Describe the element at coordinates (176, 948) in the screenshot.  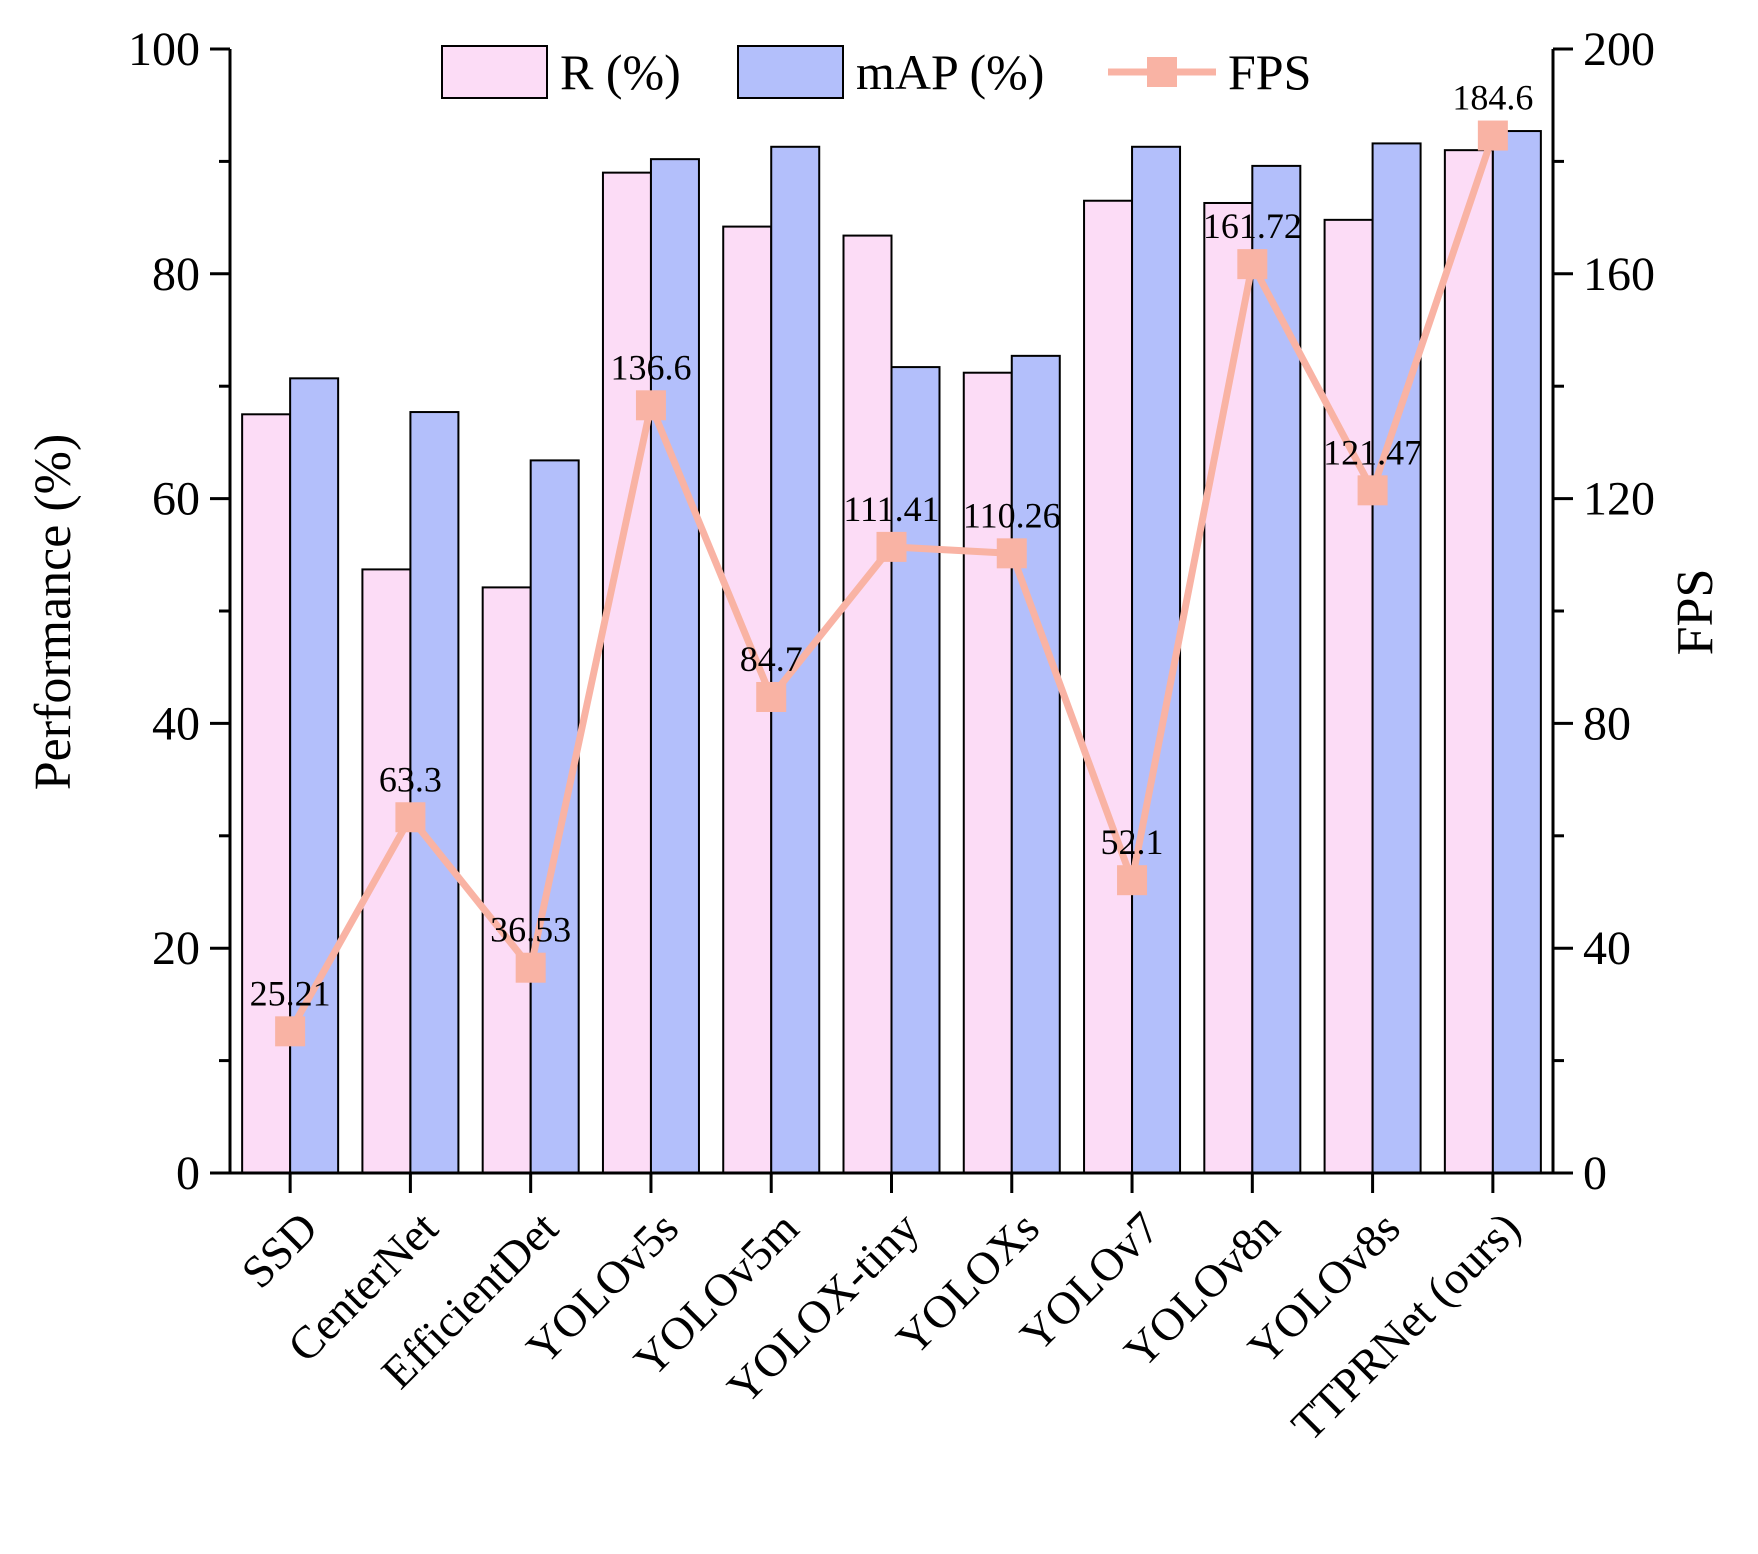
I see `y-tick-label: 20` at that location.